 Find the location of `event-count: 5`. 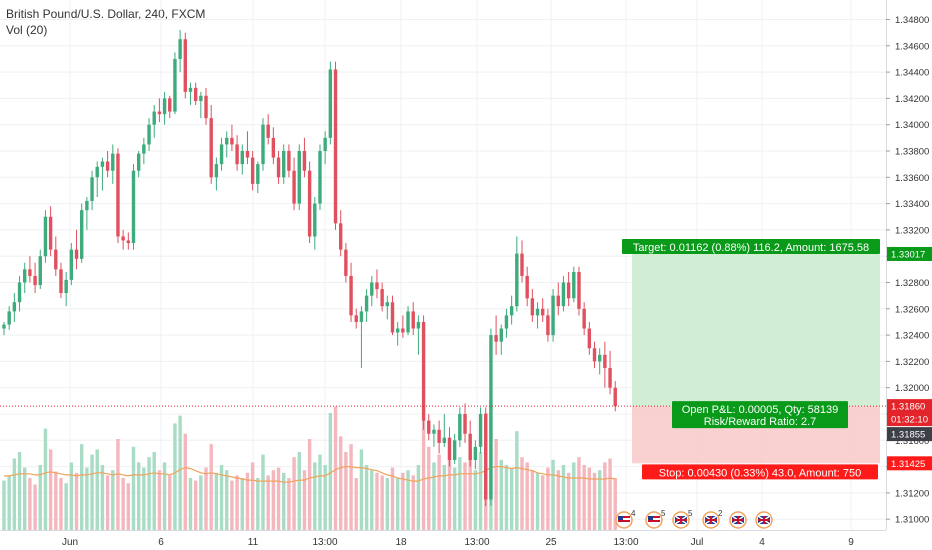

event-count: 5 is located at coordinates (663, 513).